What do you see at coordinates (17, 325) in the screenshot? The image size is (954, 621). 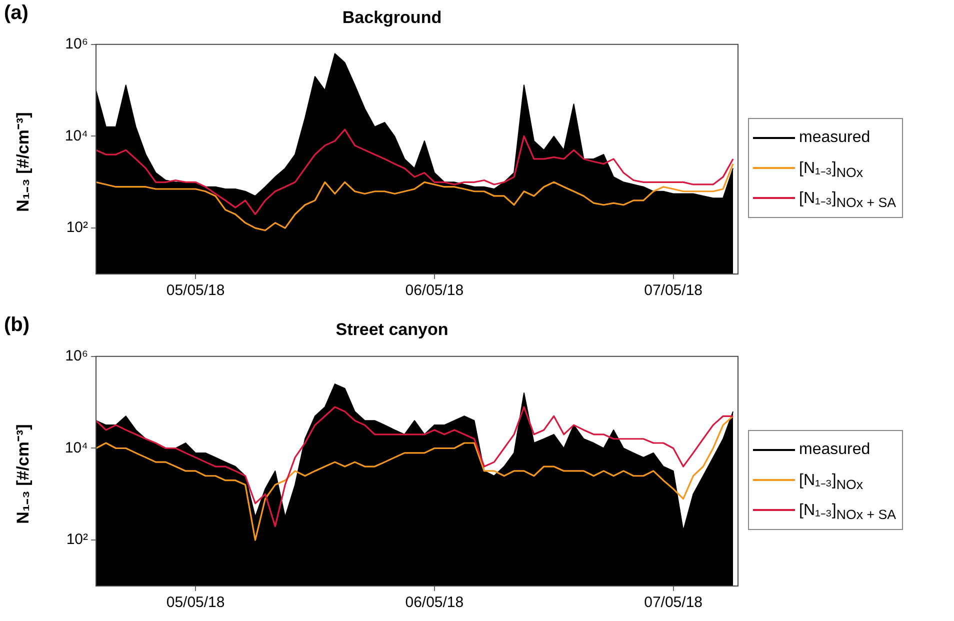 I see `text: (b)` at bounding box center [17, 325].